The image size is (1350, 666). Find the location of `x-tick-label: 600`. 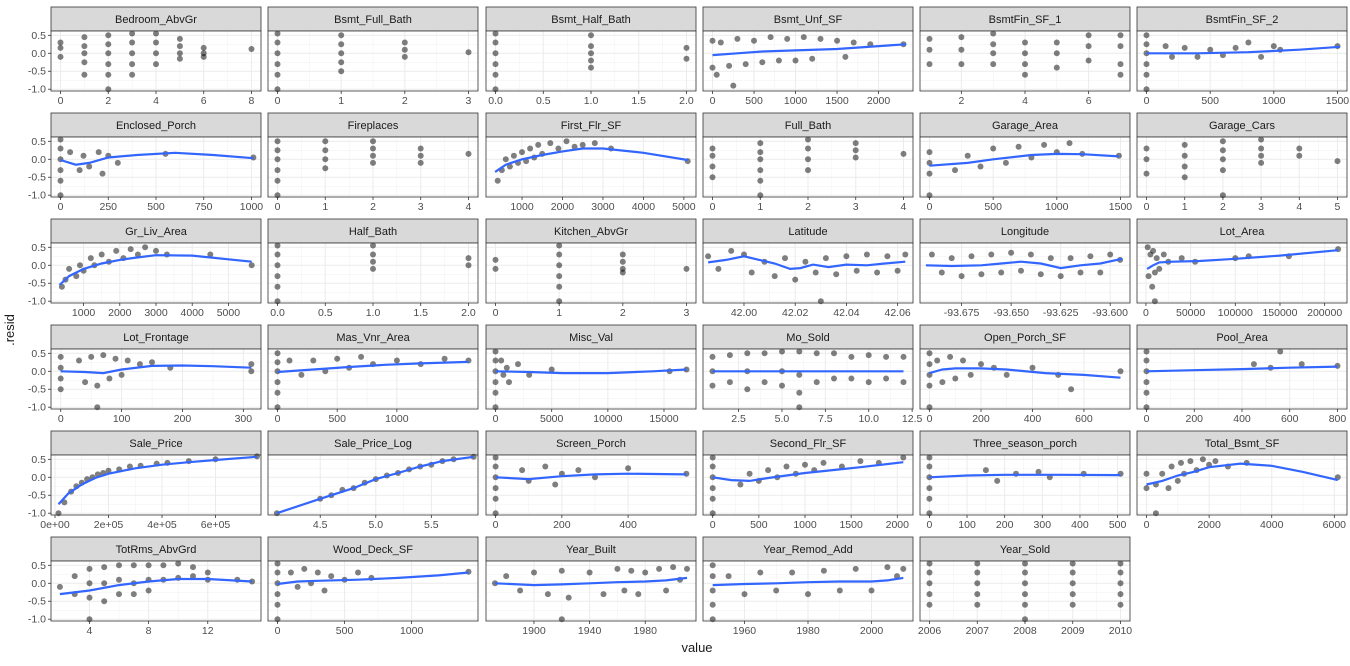

x-tick-label: 600 is located at coordinates (1290, 419).